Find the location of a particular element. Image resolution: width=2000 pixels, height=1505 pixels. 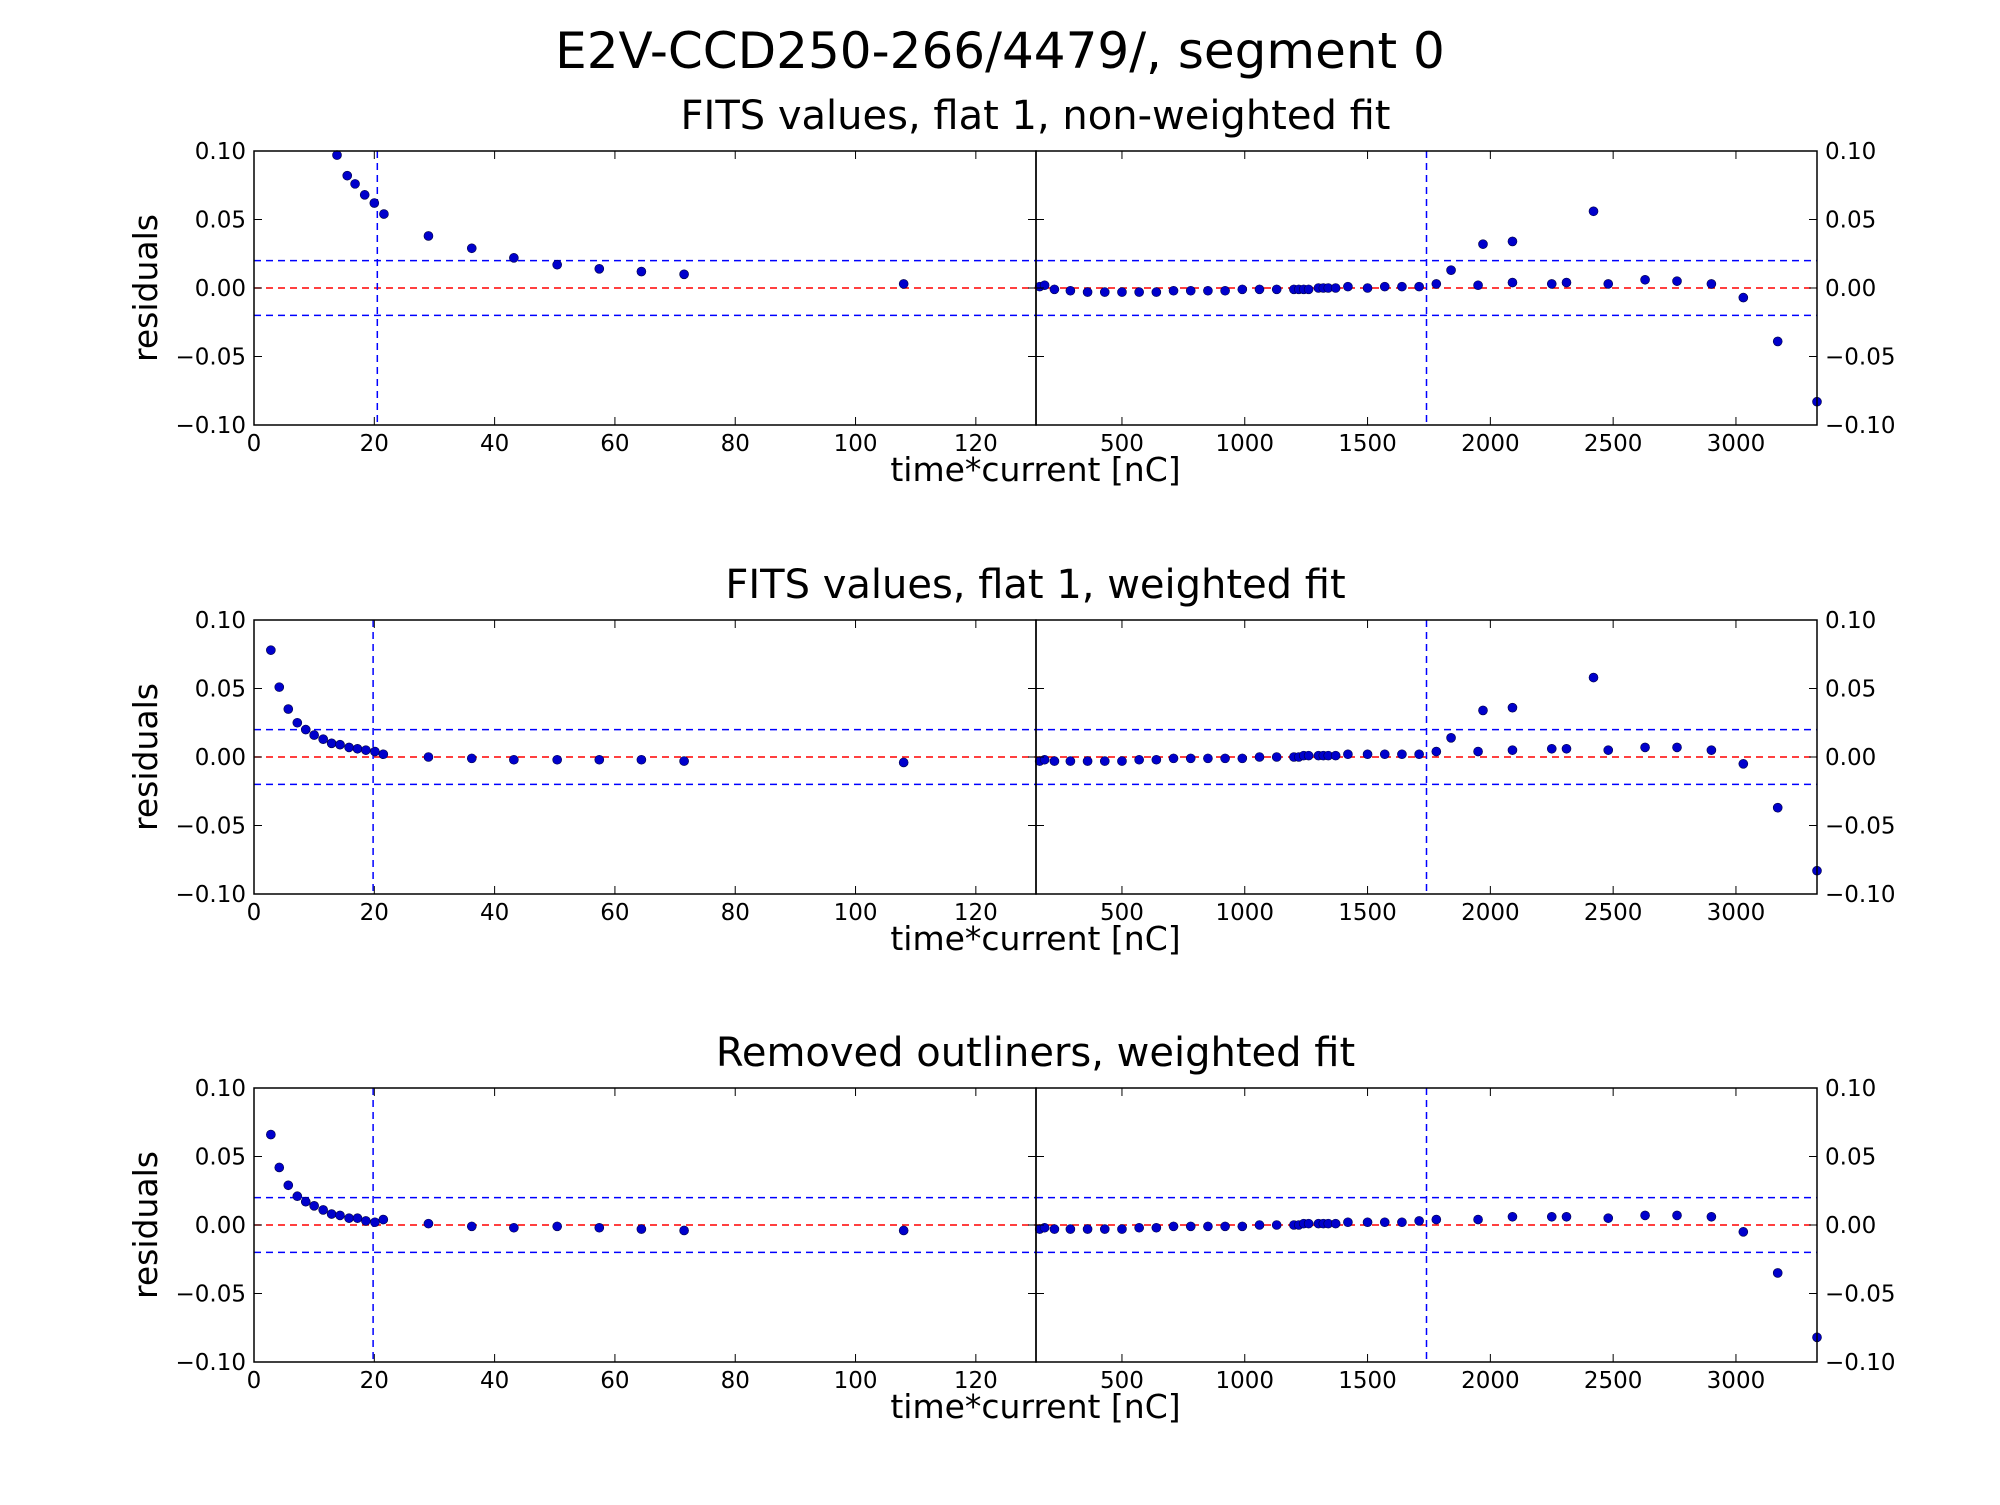

subplot-right: 500 1000 1500 2000 2500 3000 is located at coordinates (1428, 772).